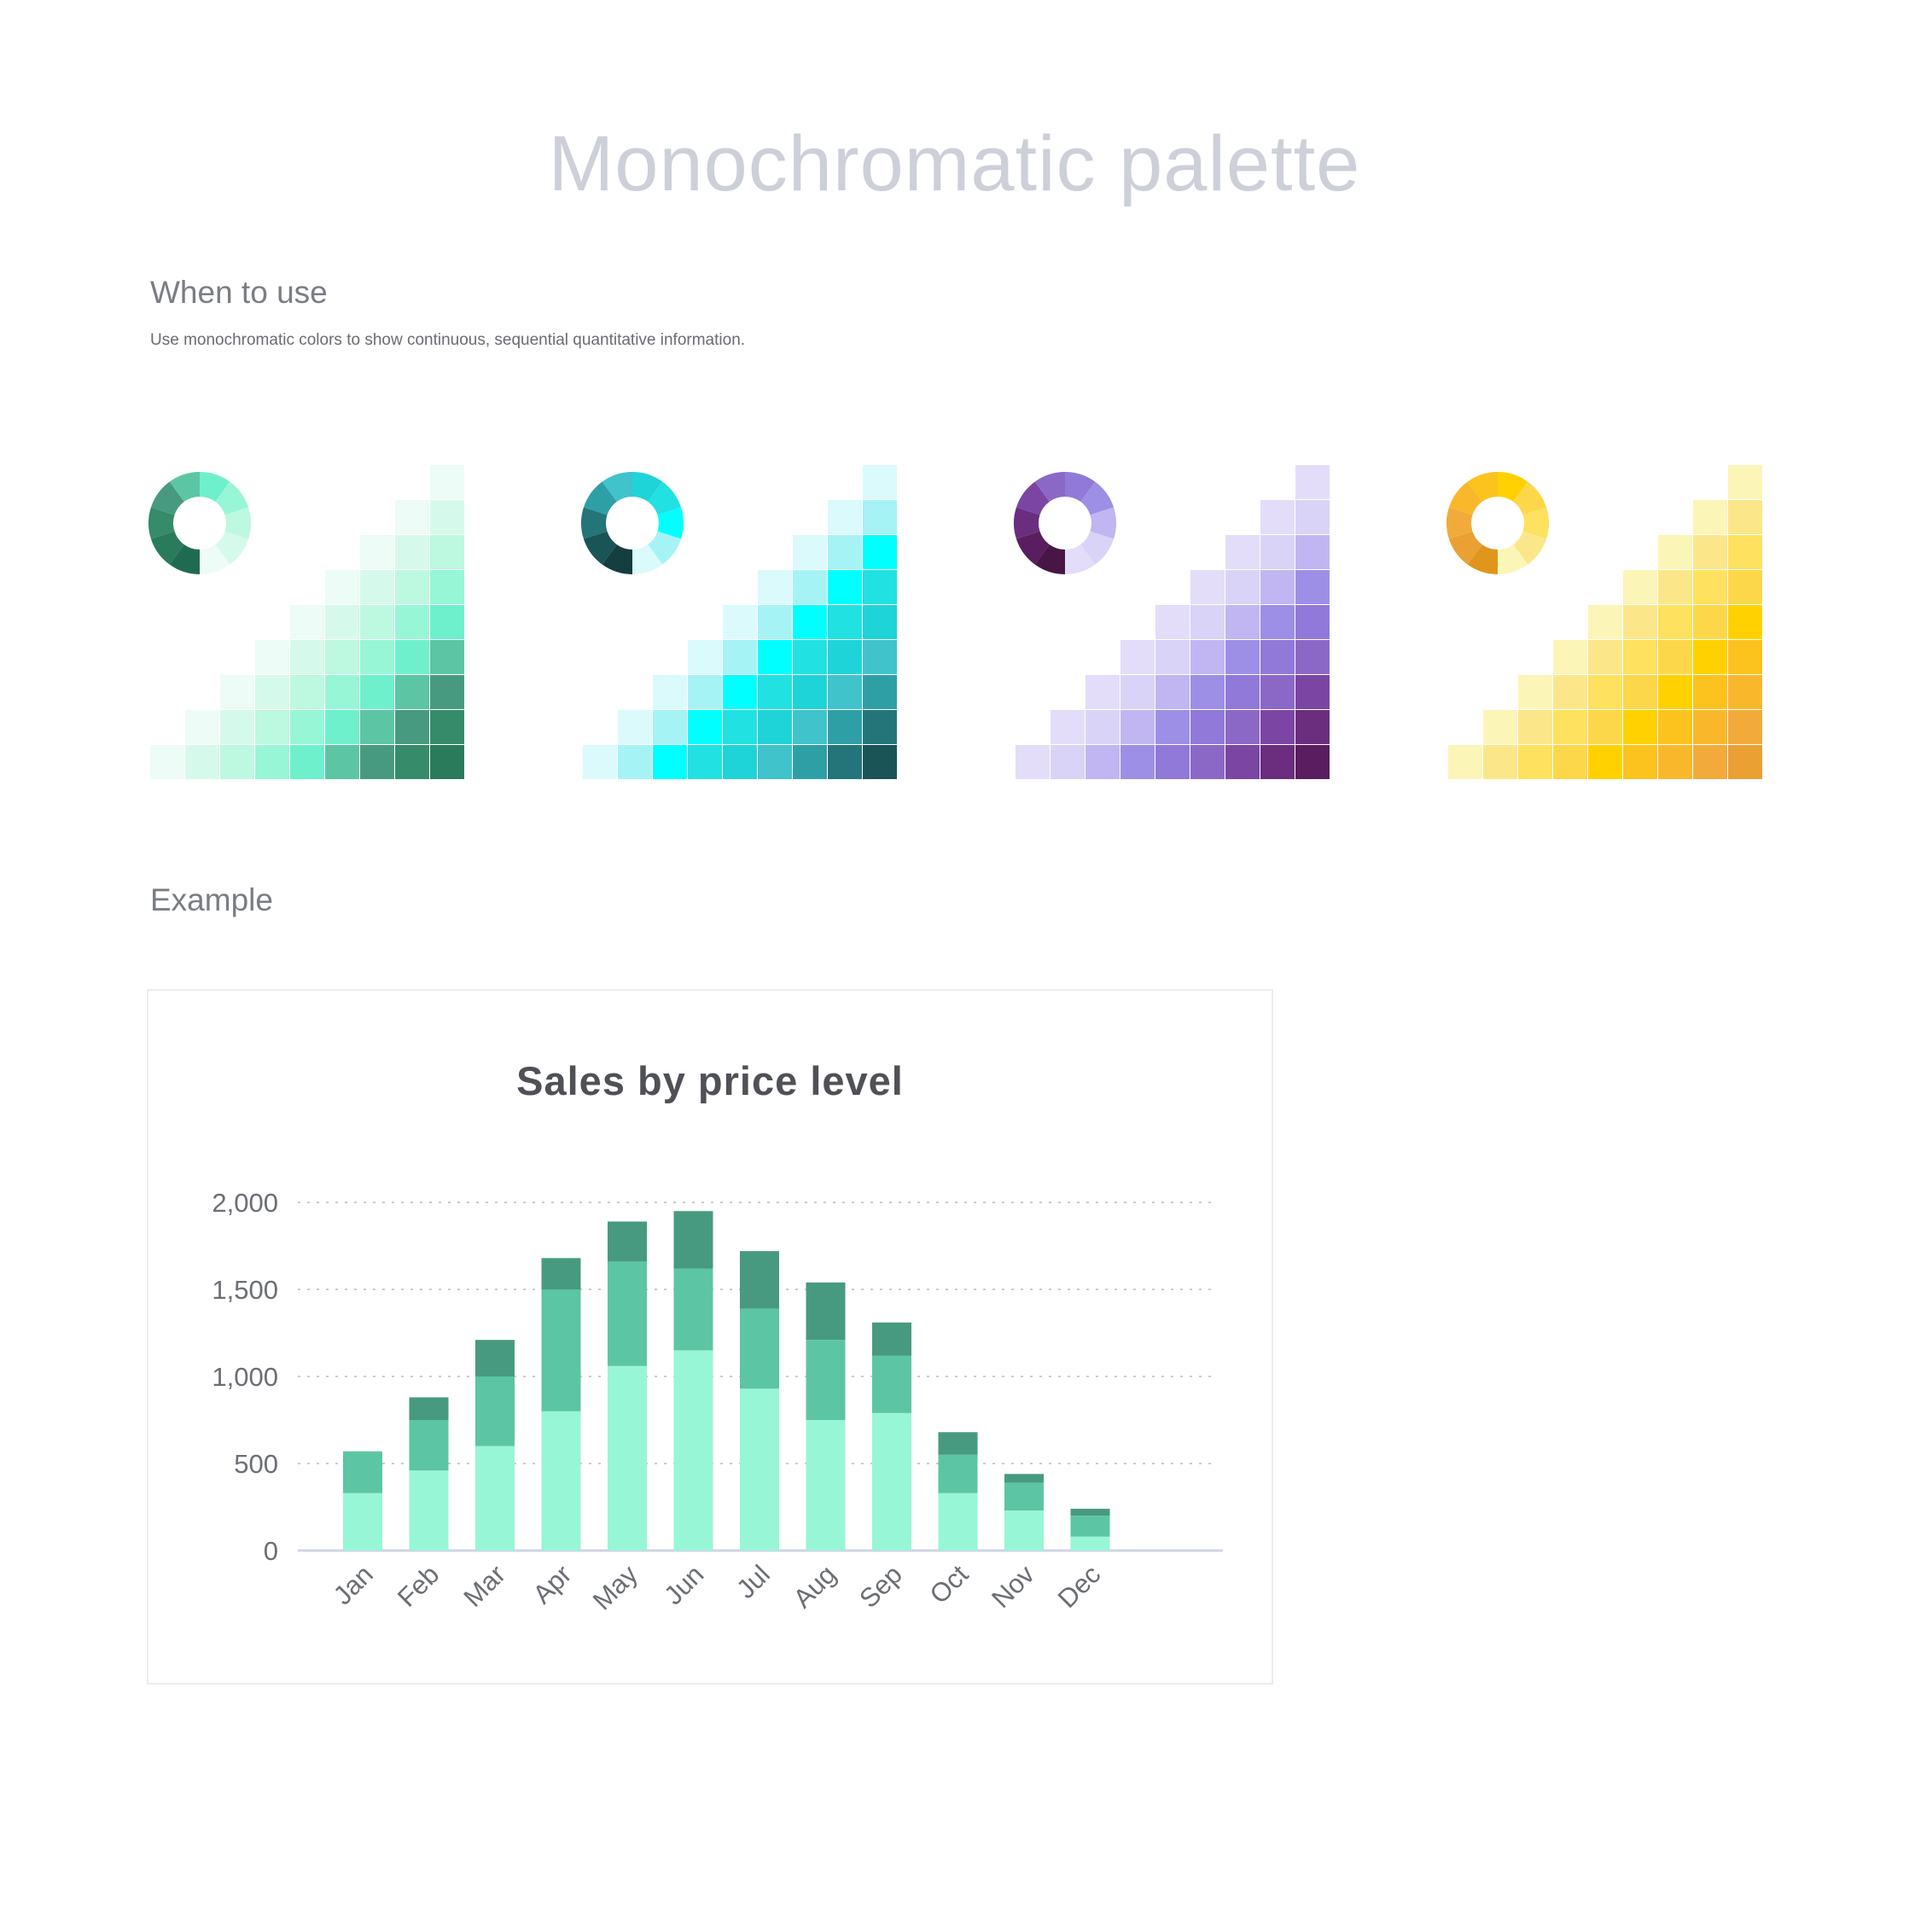 Image resolution: width=1909 pixels, height=1932 pixels. I want to click on palette-teal, so click(739, 622).